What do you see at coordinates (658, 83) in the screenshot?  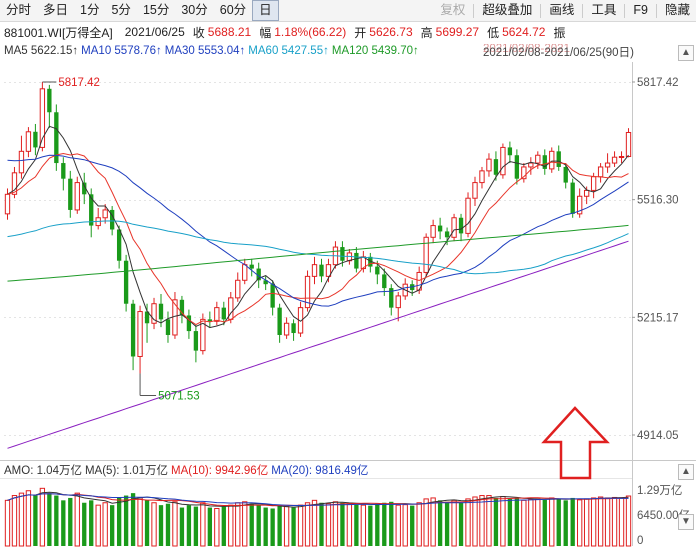 I see `price-tick-label: 5817.42` at bounding box center [658, 83].